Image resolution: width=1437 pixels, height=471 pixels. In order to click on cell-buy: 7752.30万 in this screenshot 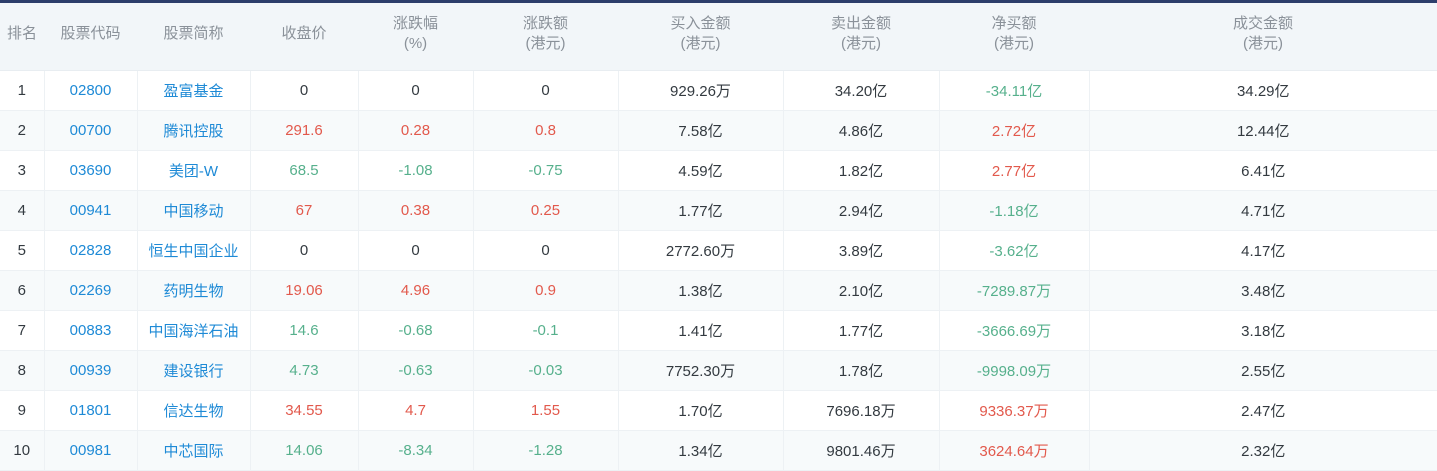, I will do `click(701, 370)`.